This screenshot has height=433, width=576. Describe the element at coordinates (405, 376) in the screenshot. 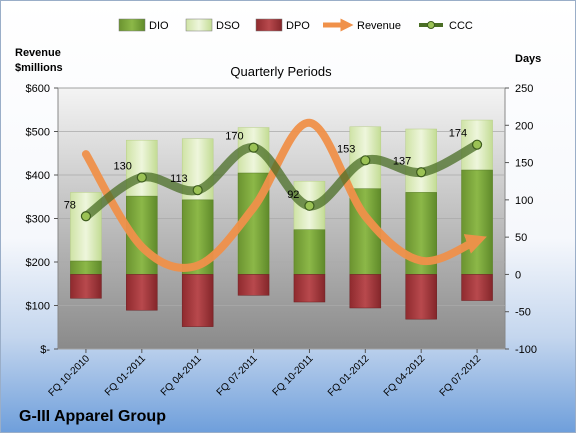

I see `x-tick-label: FQ 04-2012` at that location.